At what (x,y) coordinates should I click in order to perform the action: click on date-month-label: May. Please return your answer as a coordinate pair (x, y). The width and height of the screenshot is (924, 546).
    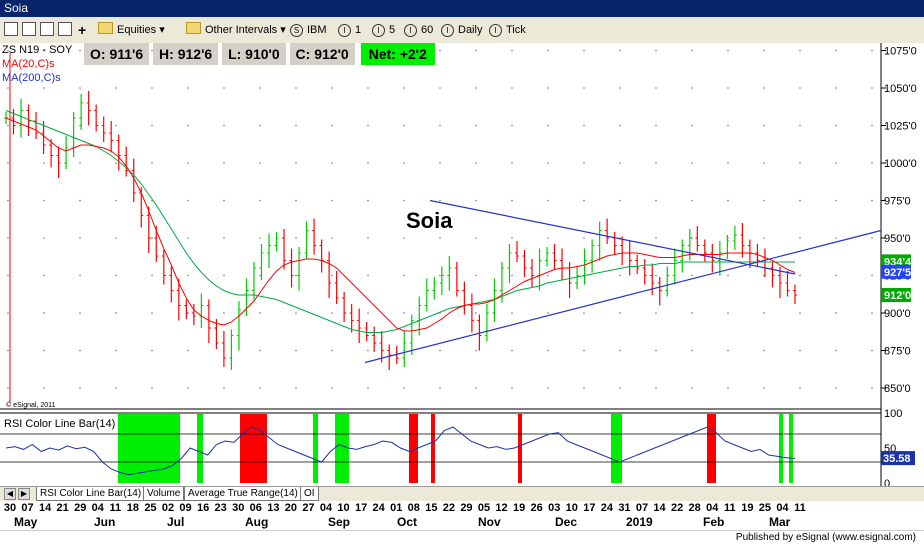
    Looking at the image, I should click on (26, 522).